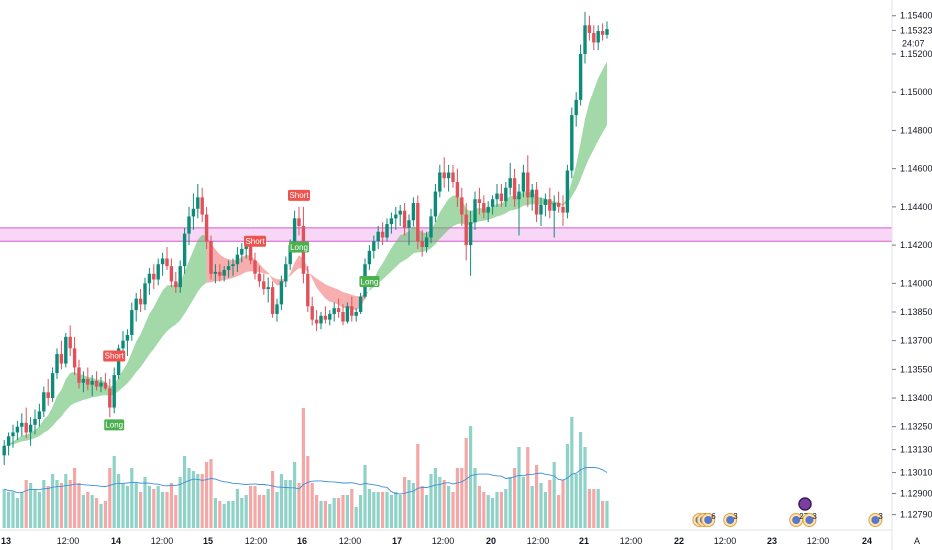 The width and height of the screenshot is (932, 550). What do you see at coordinates (912, 494) in the screenshot?
I see `price-tick: 1.12900` at bounding box center [912, 494].